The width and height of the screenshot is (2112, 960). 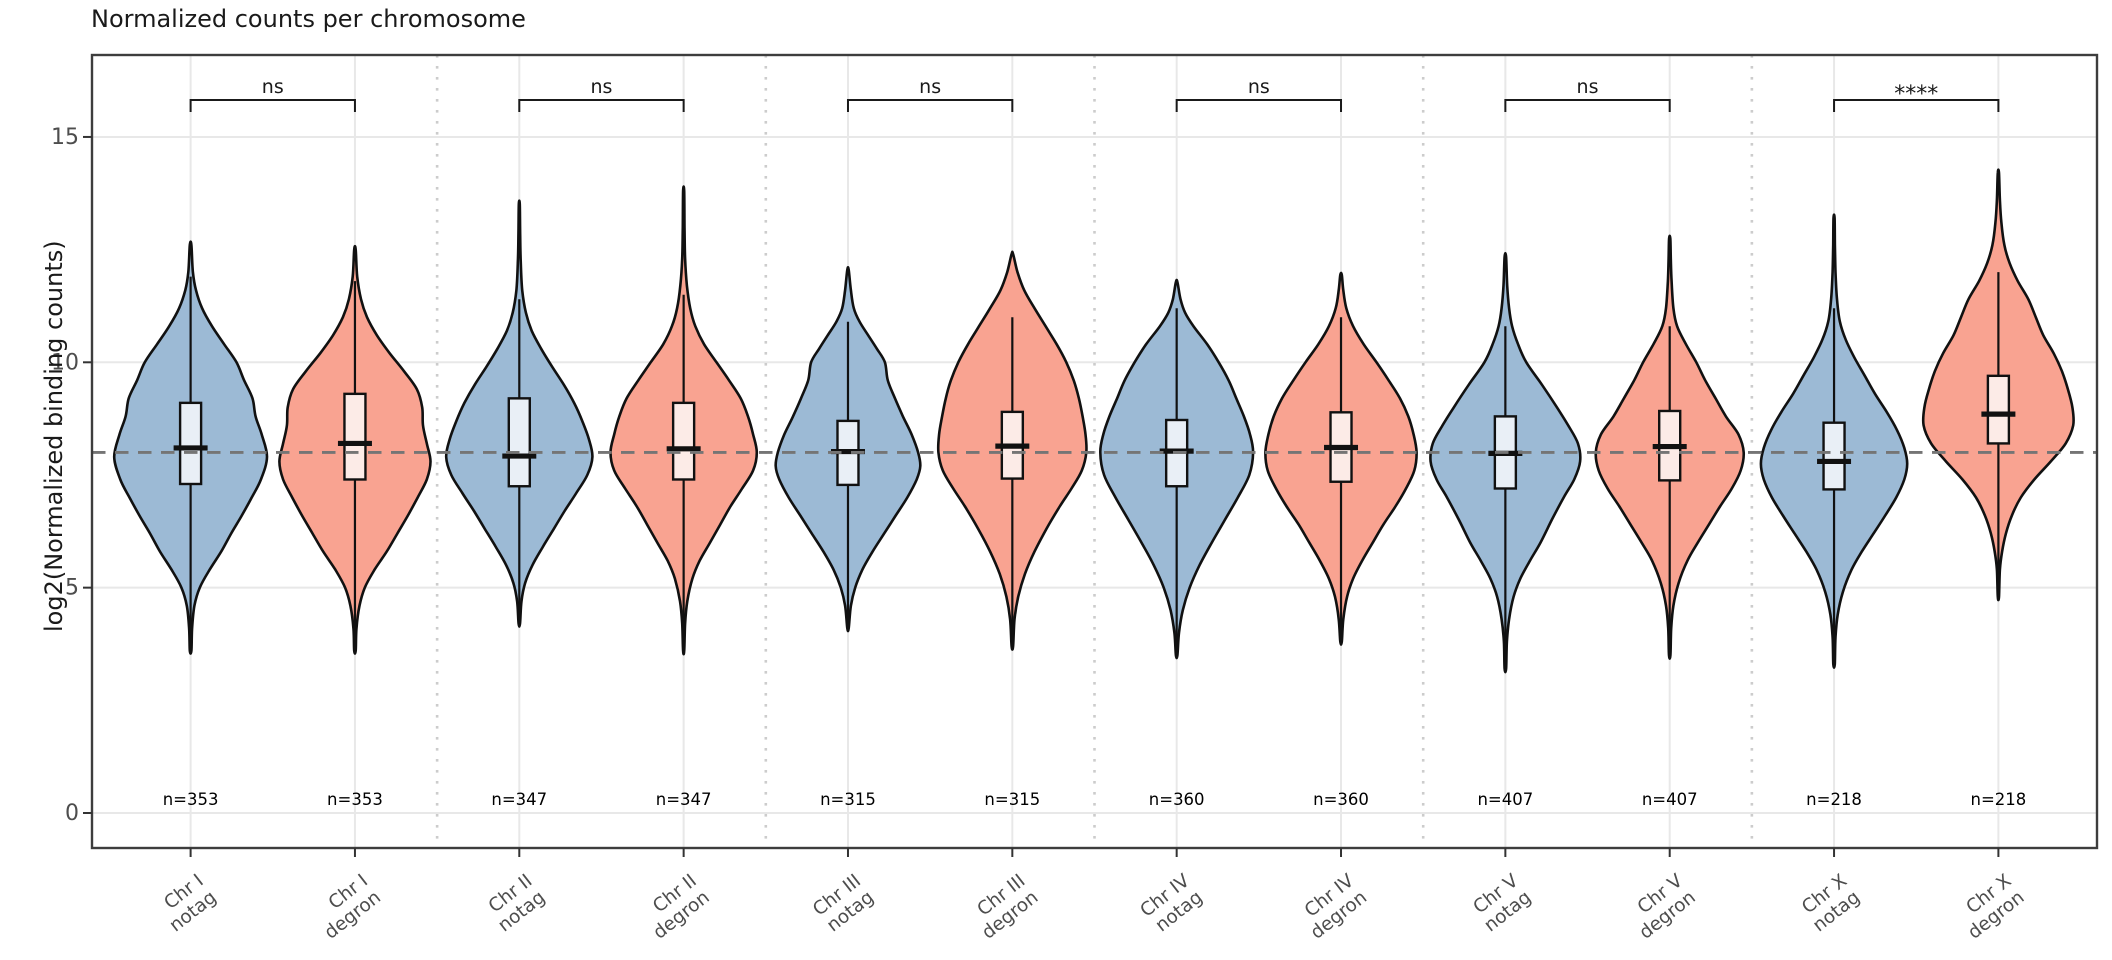 What do you see at coordinates (1003, 906) in the screenshot?
I see `x-tick-label: Chr IIIdegron` at bounding box center [1003, 906].